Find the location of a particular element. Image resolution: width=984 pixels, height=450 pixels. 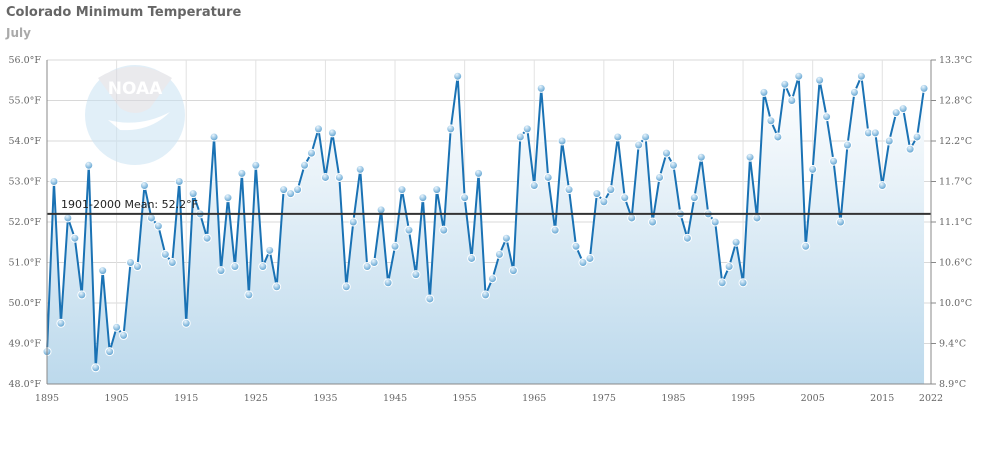

y-tick-label-right: 8.9°C is located at coordinates (952, 384).